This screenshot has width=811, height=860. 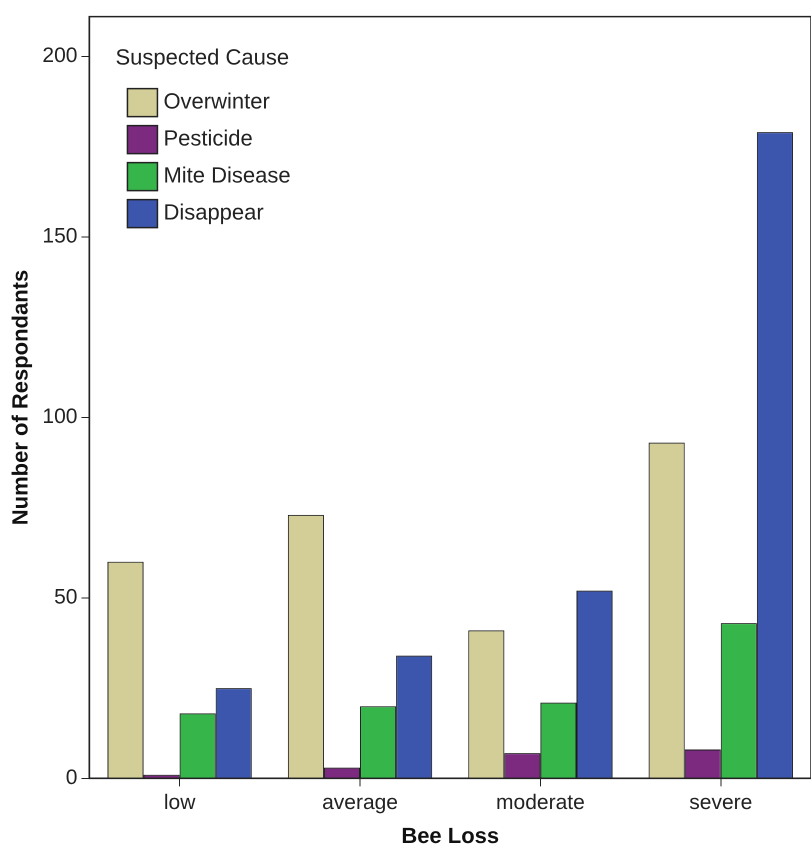 I want to click on x-tick-label: moderate, so click(x=540, y=802).